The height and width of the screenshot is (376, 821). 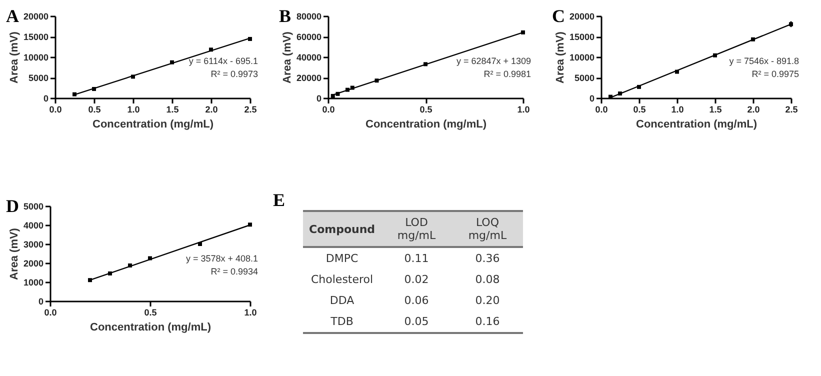 I want to click on annotation: y = 6114x - 695.1, so click(x=223, y=61).